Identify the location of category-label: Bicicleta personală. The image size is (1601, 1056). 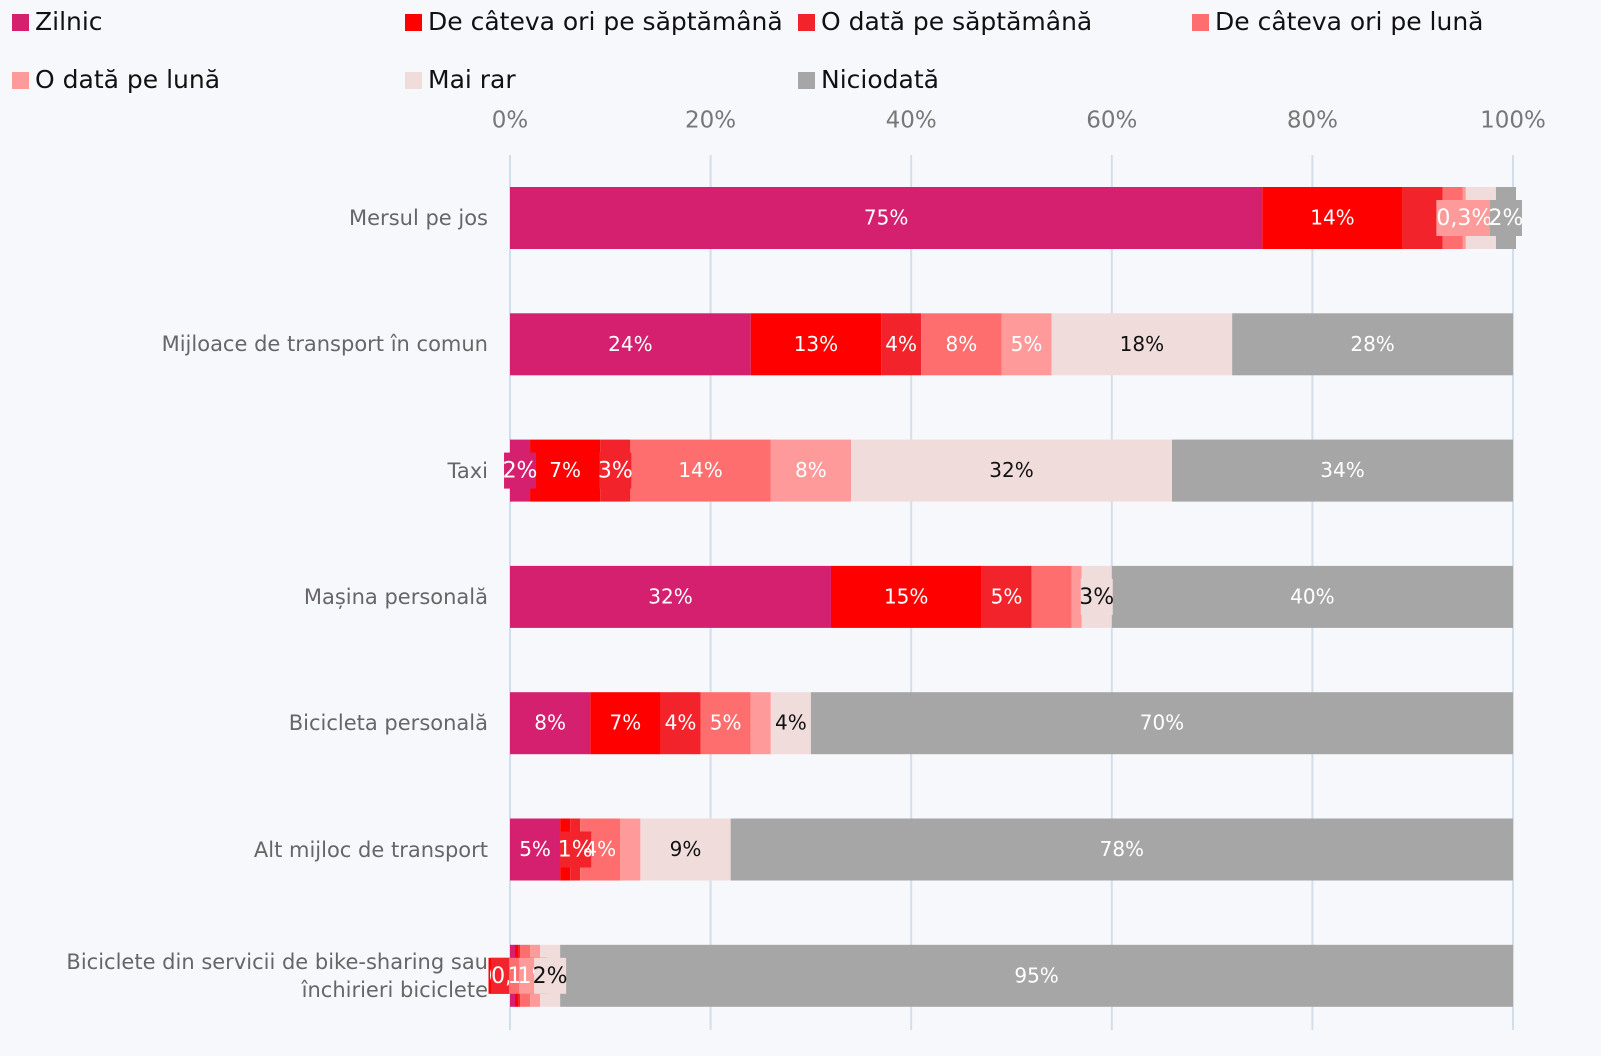
(388, 723).